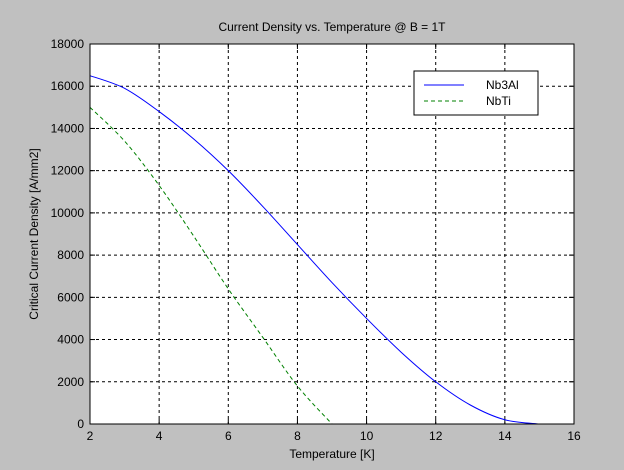  Describe the element at coordinates (68, 171) in the screenshot. I see `y-tick-label: 12000` at that location.